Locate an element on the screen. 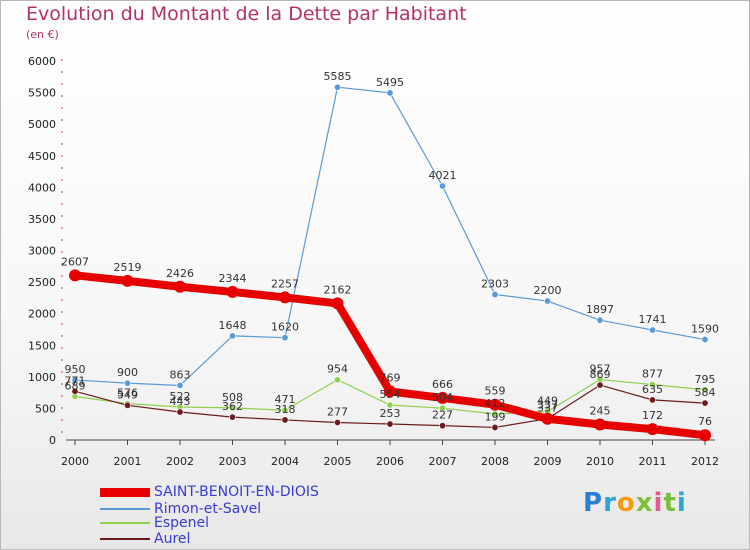 This screenshot has height=550, width=750. logo-letter: x is located at coordinates (644, 503).